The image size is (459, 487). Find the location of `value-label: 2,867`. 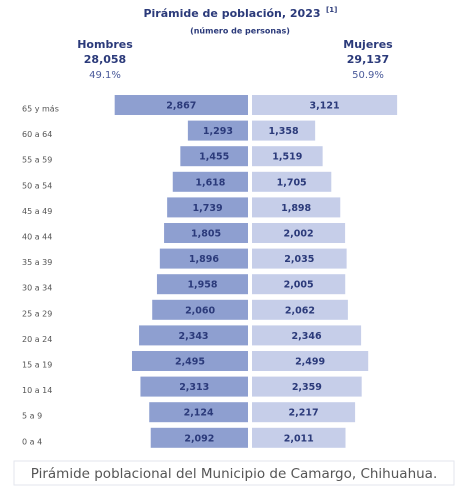

value-label: 2,867 is located at coordinates (181, 106).